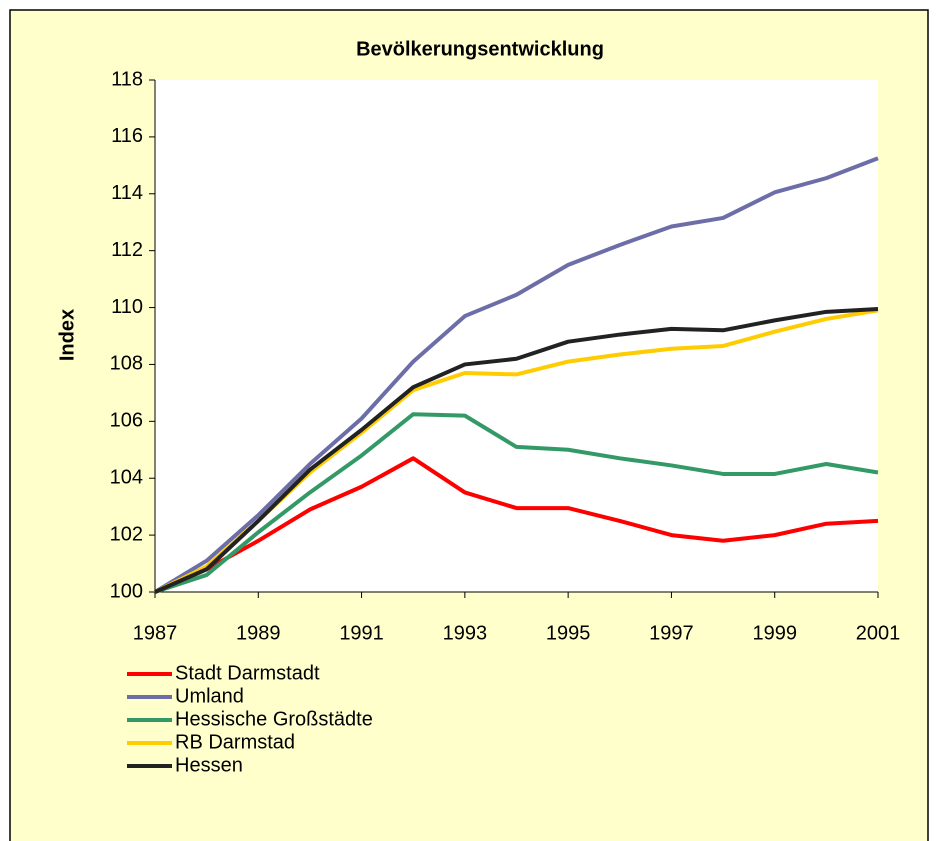  Describe the element at coordinates (126, 478) in the screenshot. I see `y-tick-label: 104` at that location.